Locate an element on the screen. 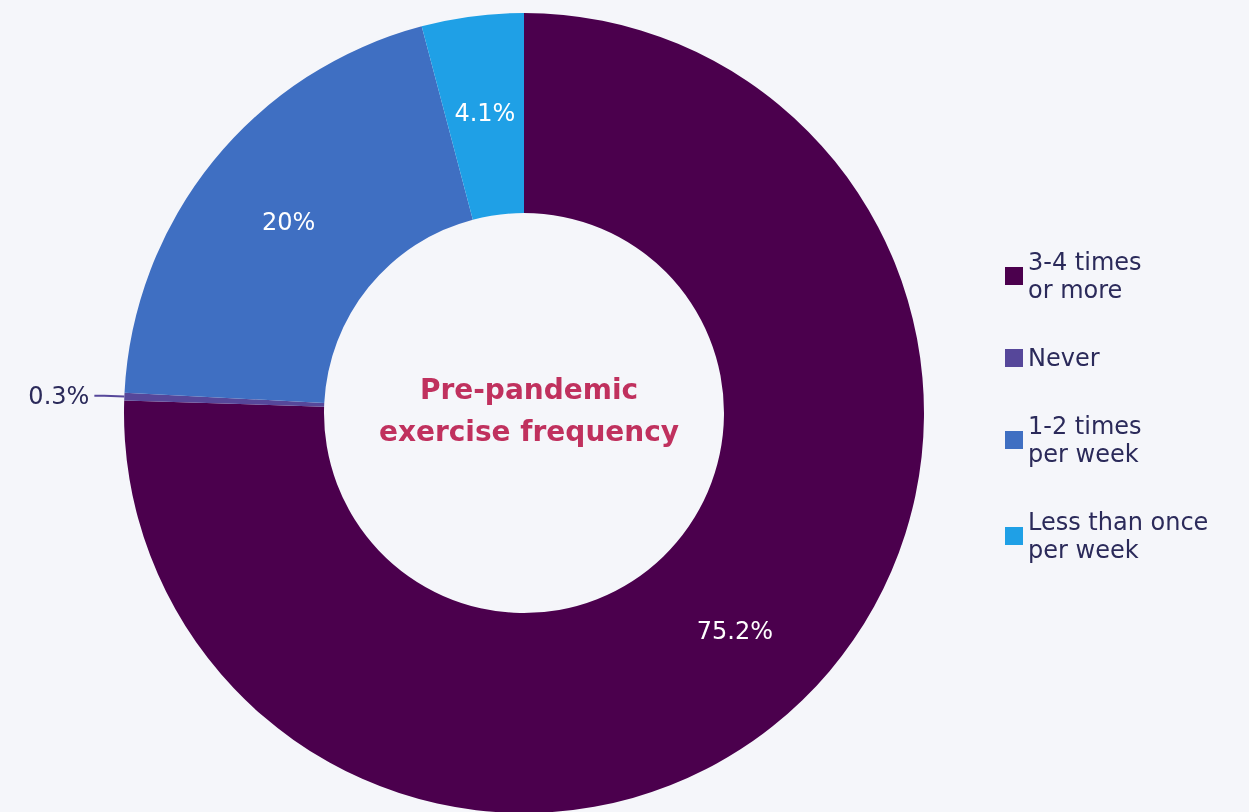 The height and width of the screenshot is (812, 1249). data-label: 75.2% is located at coordinates (734, 630).